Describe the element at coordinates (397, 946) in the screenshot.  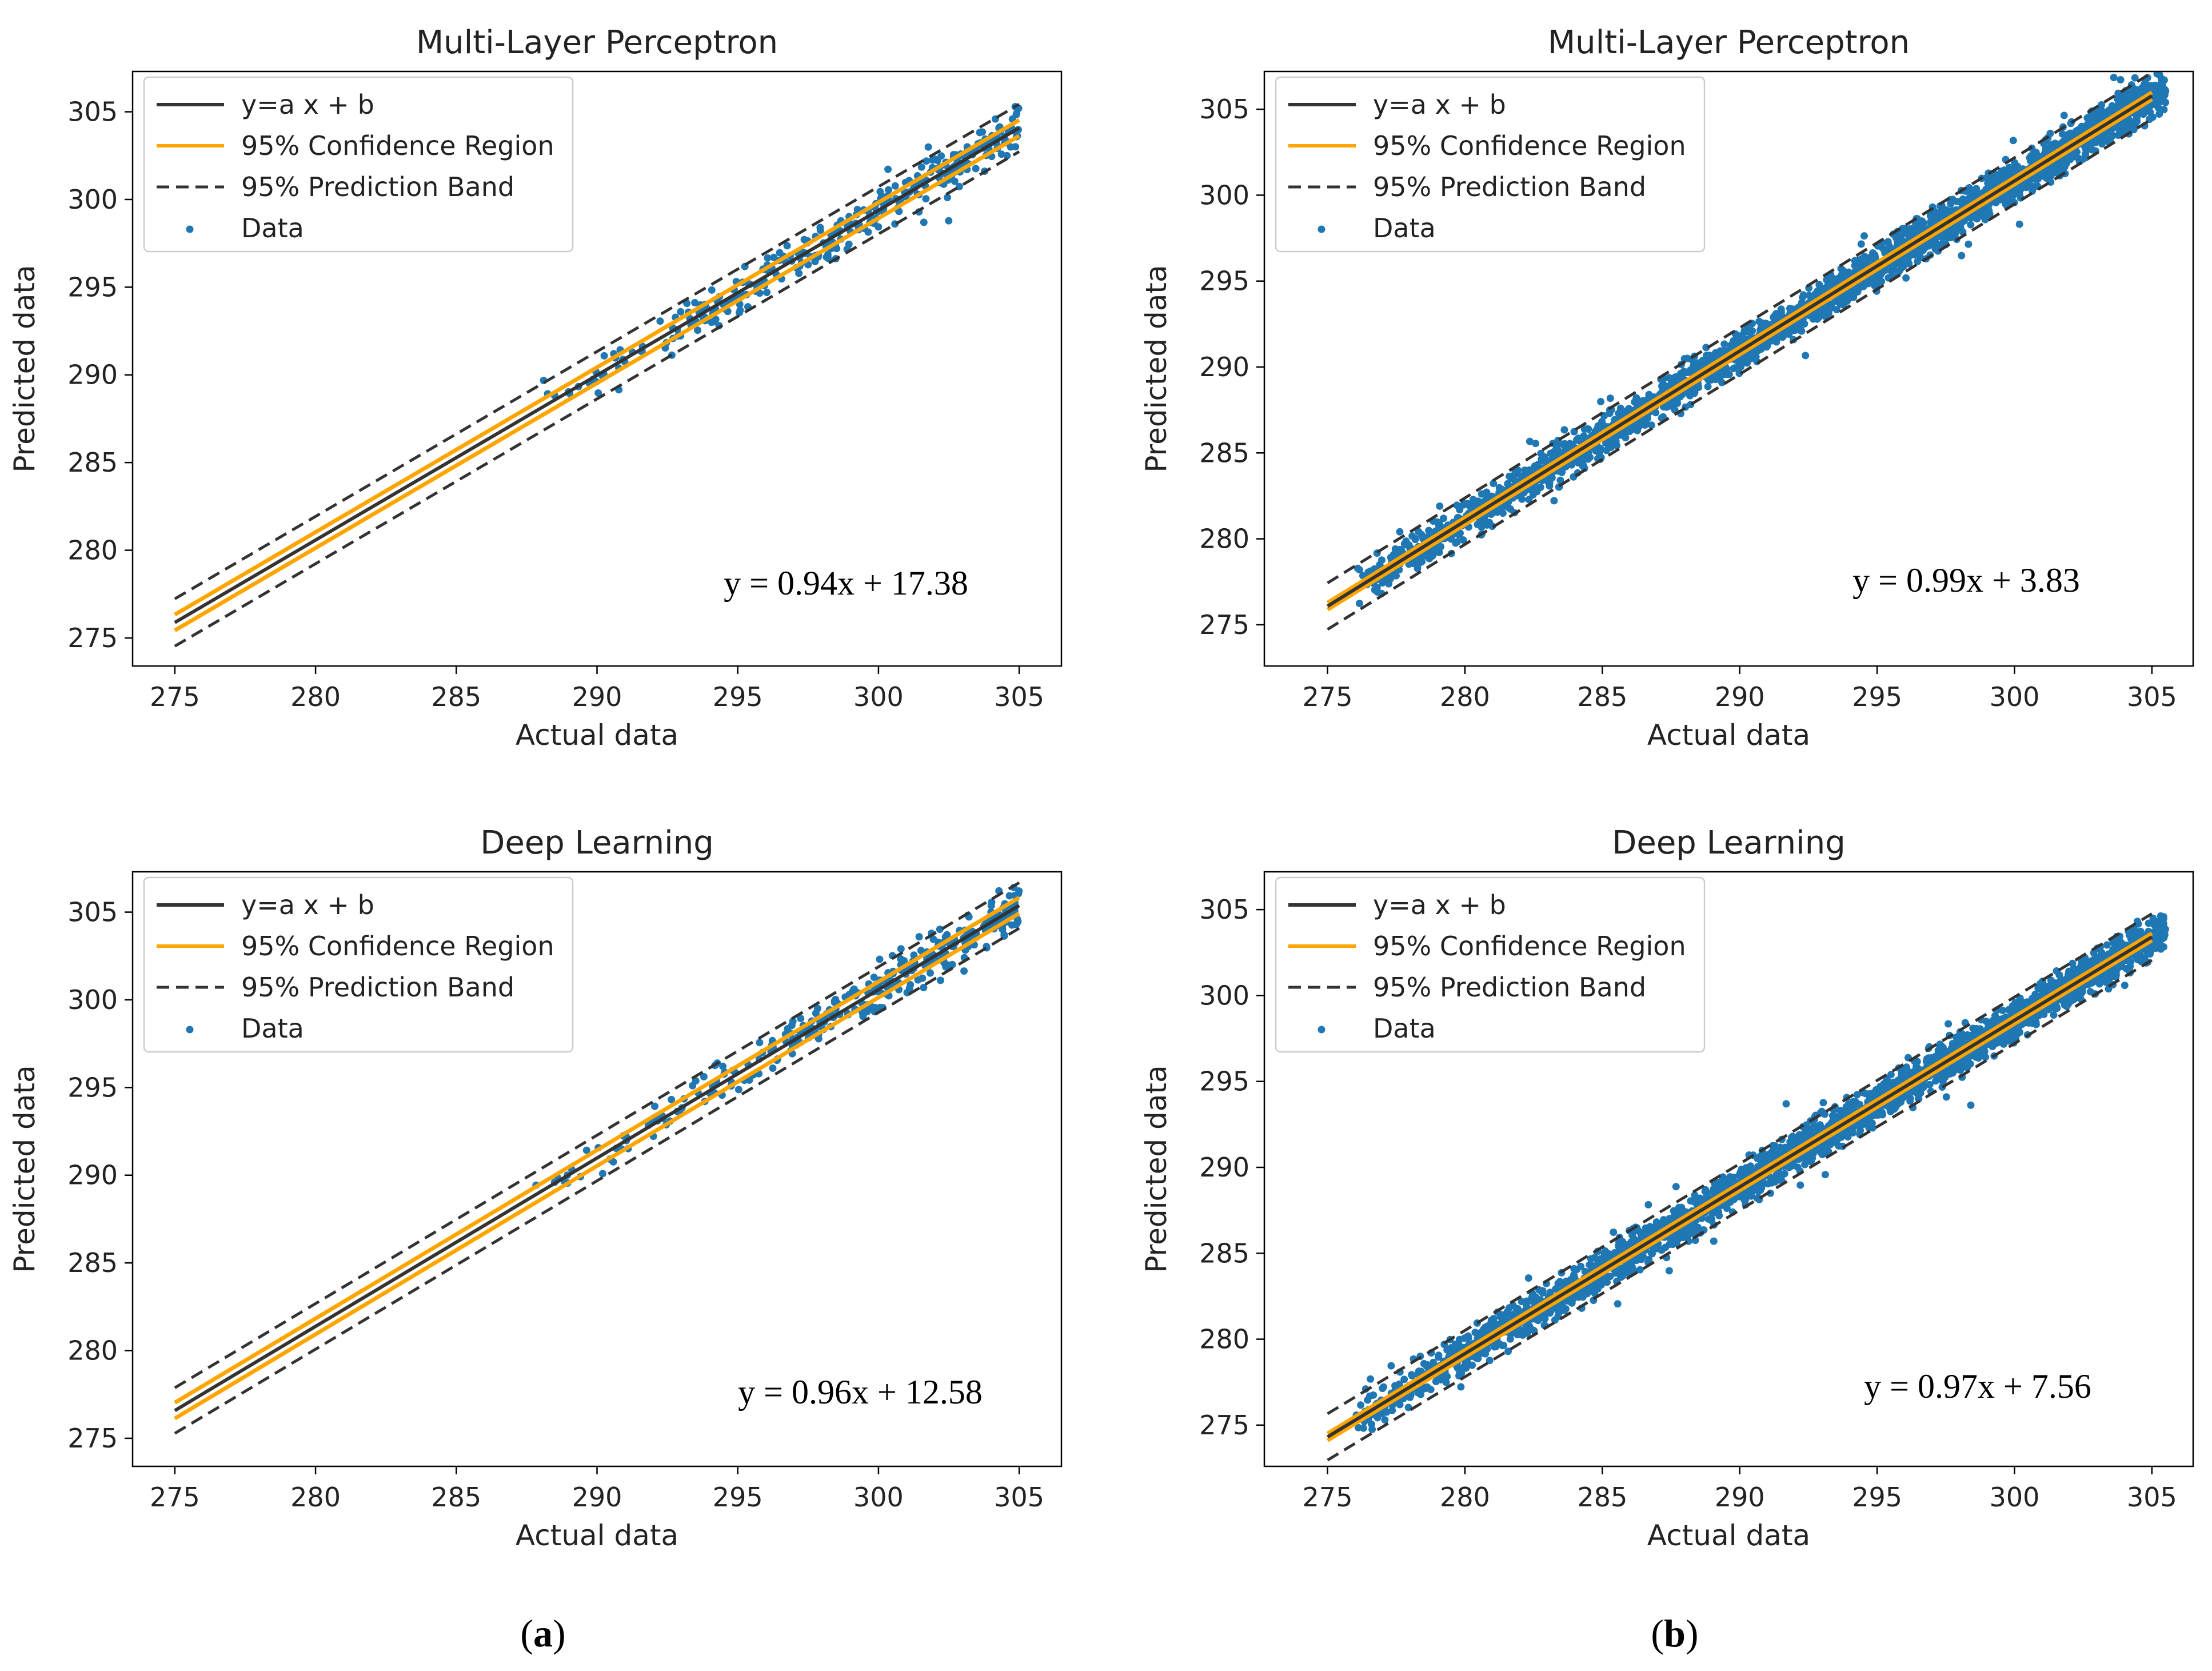
I see `legend-label: 95% Confidence Region` at that location.